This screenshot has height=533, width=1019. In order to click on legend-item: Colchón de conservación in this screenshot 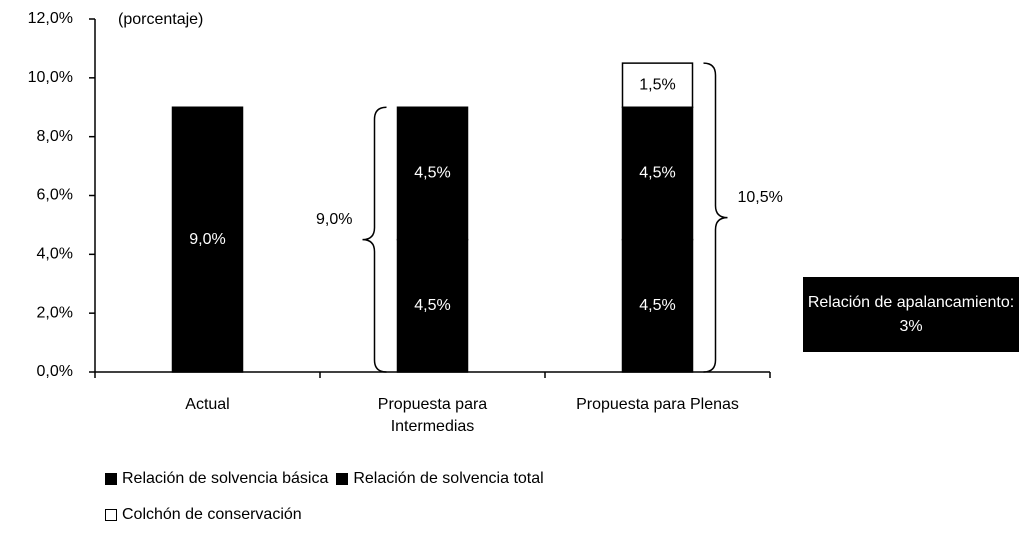, I will do `click(203, 515)`.